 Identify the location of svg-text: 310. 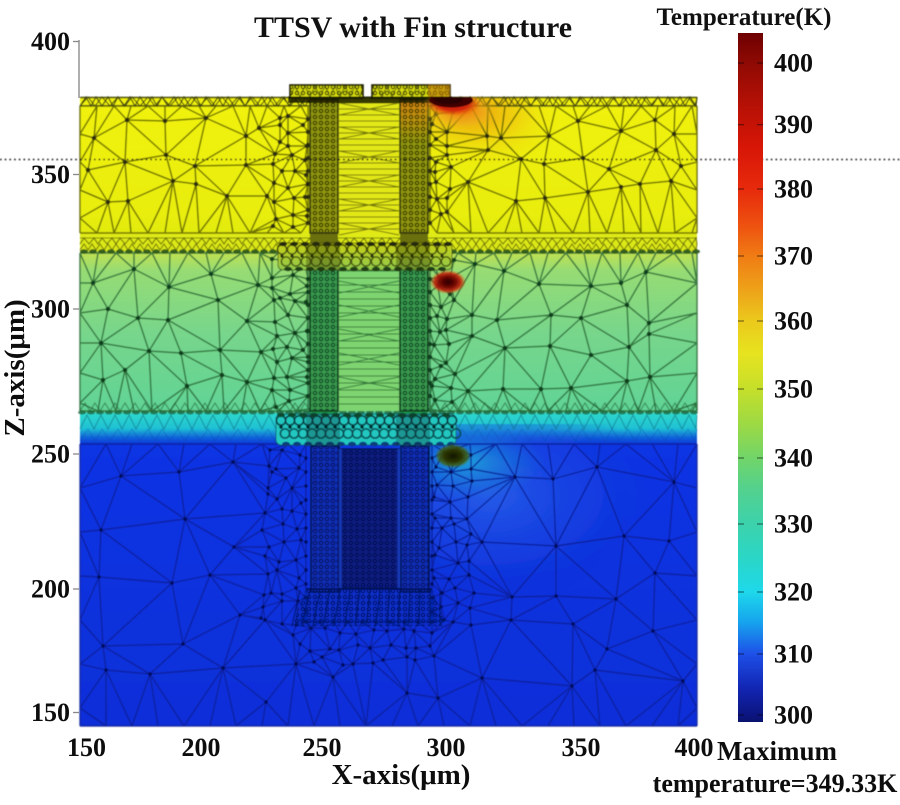
(793, 654).